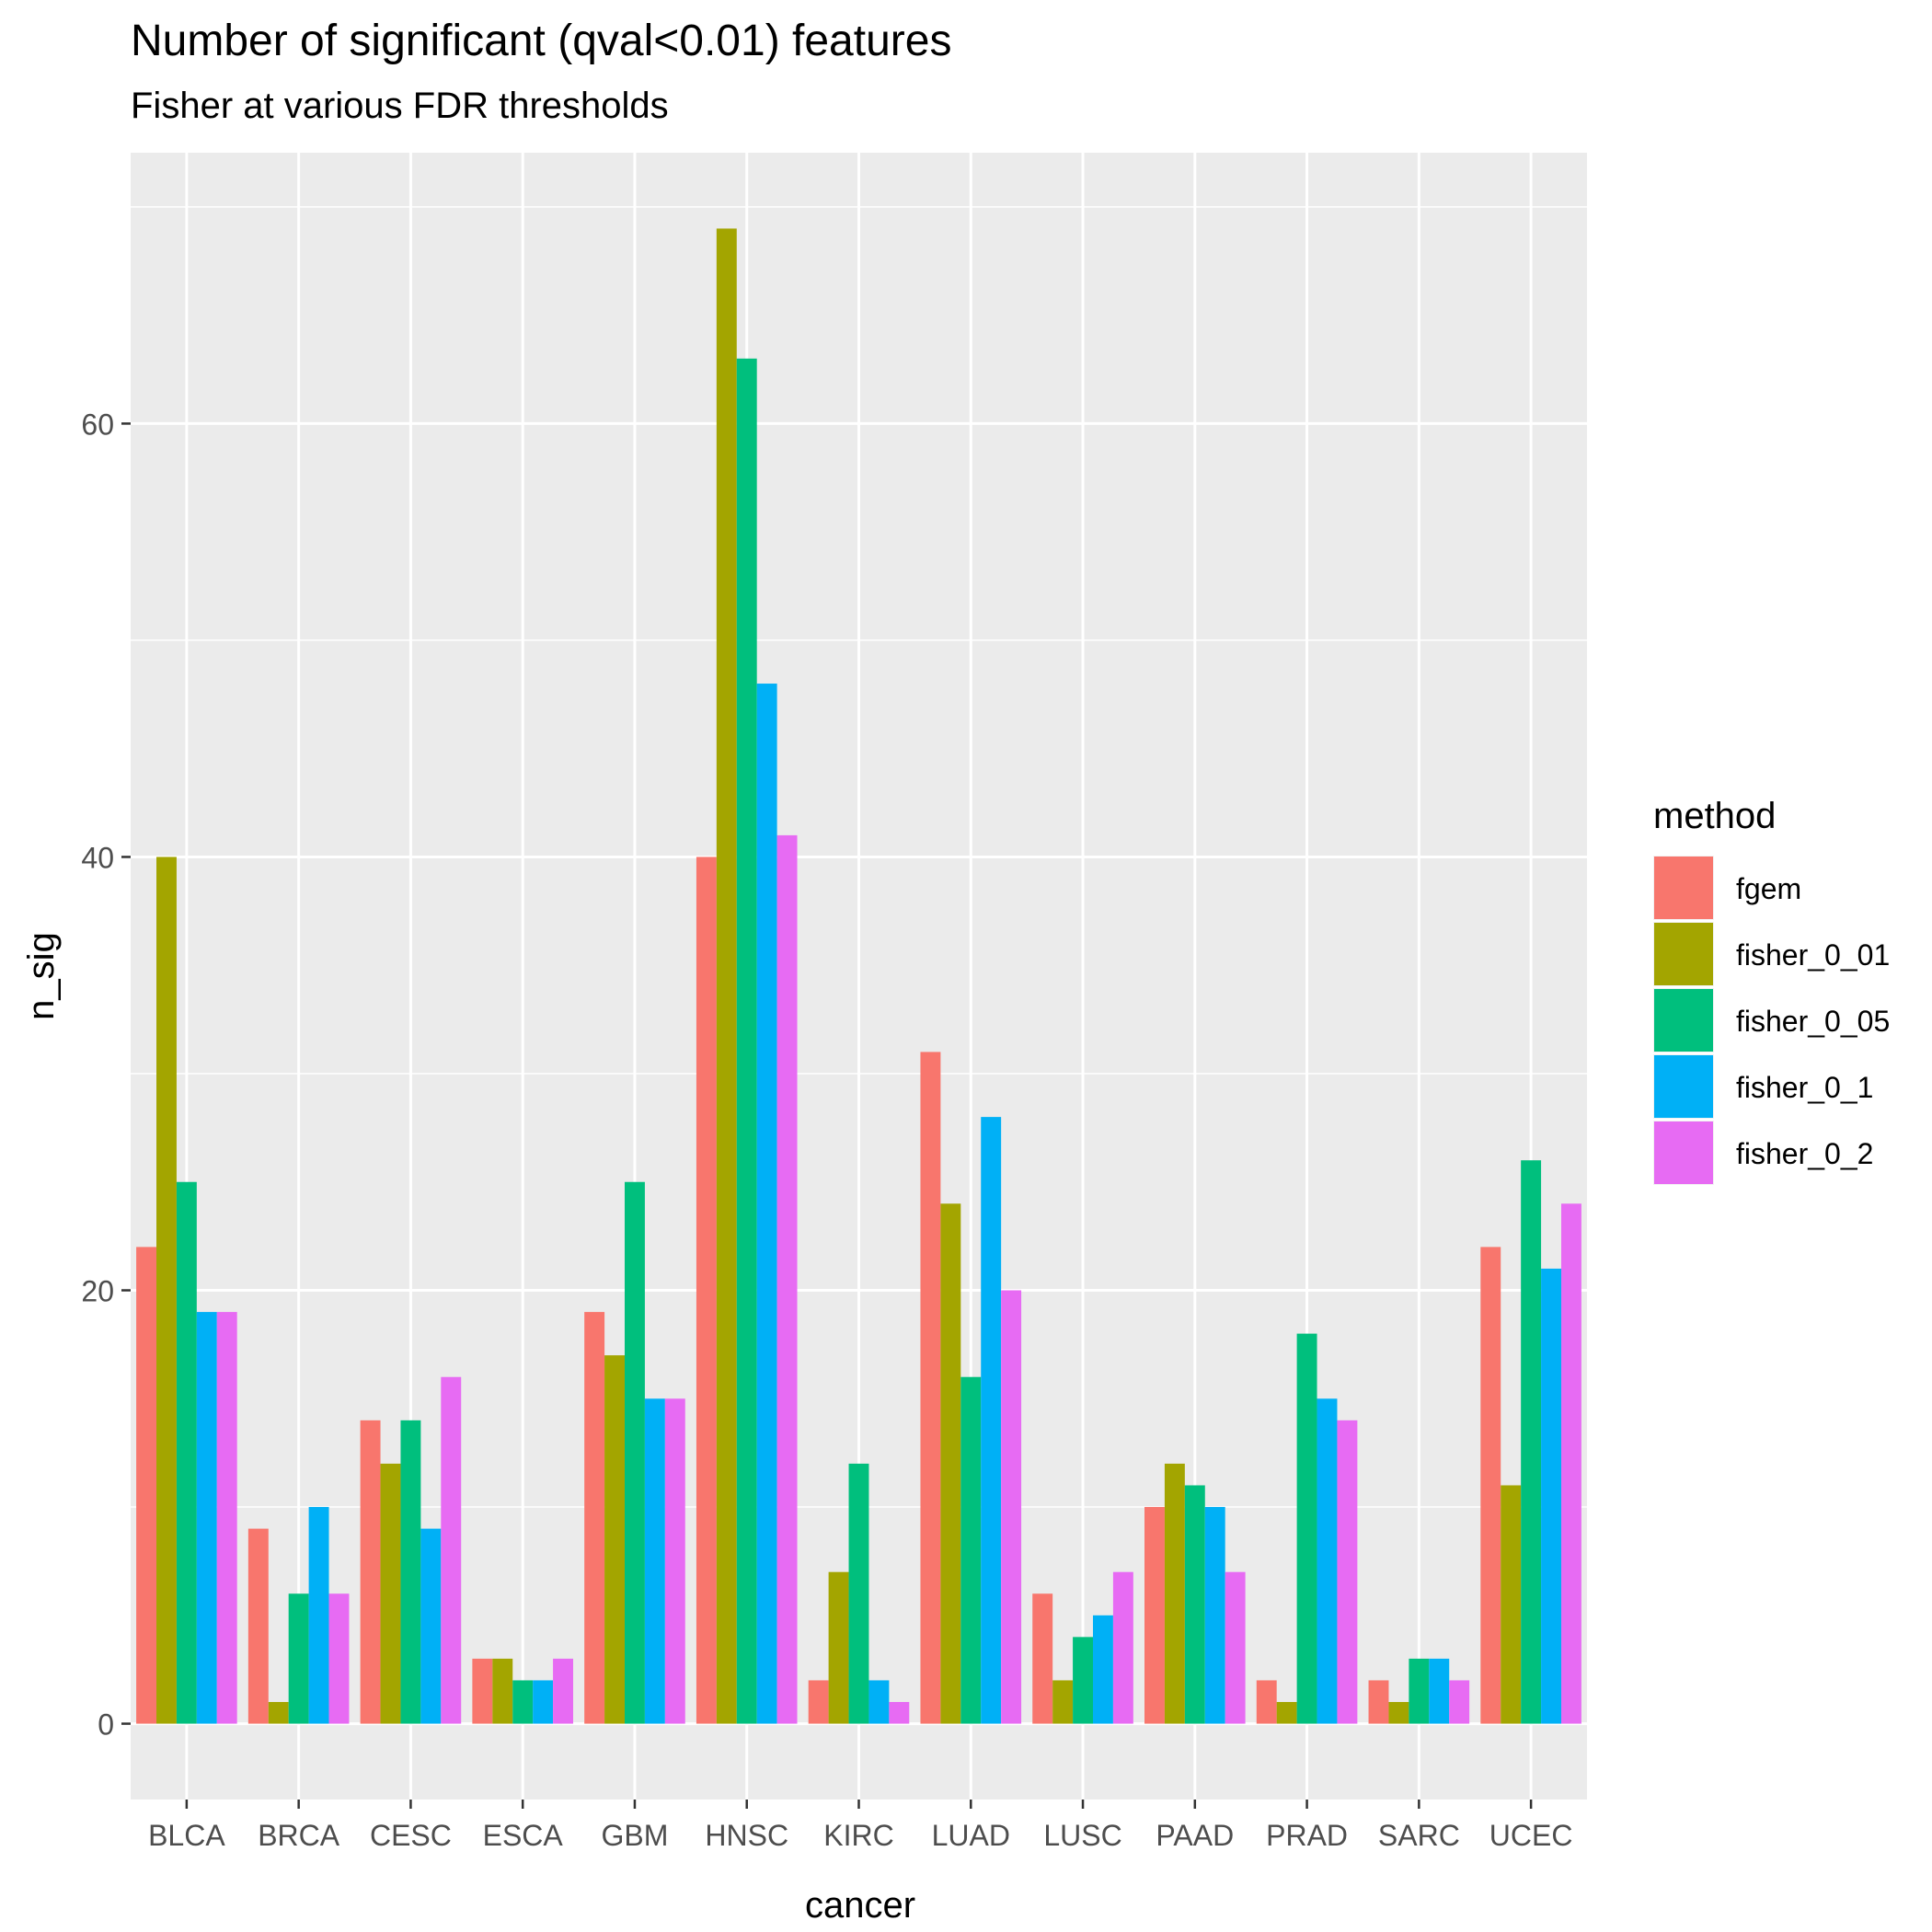  I want to click on bar-fisher_0_05-PRAD, so click(1306, 1528).